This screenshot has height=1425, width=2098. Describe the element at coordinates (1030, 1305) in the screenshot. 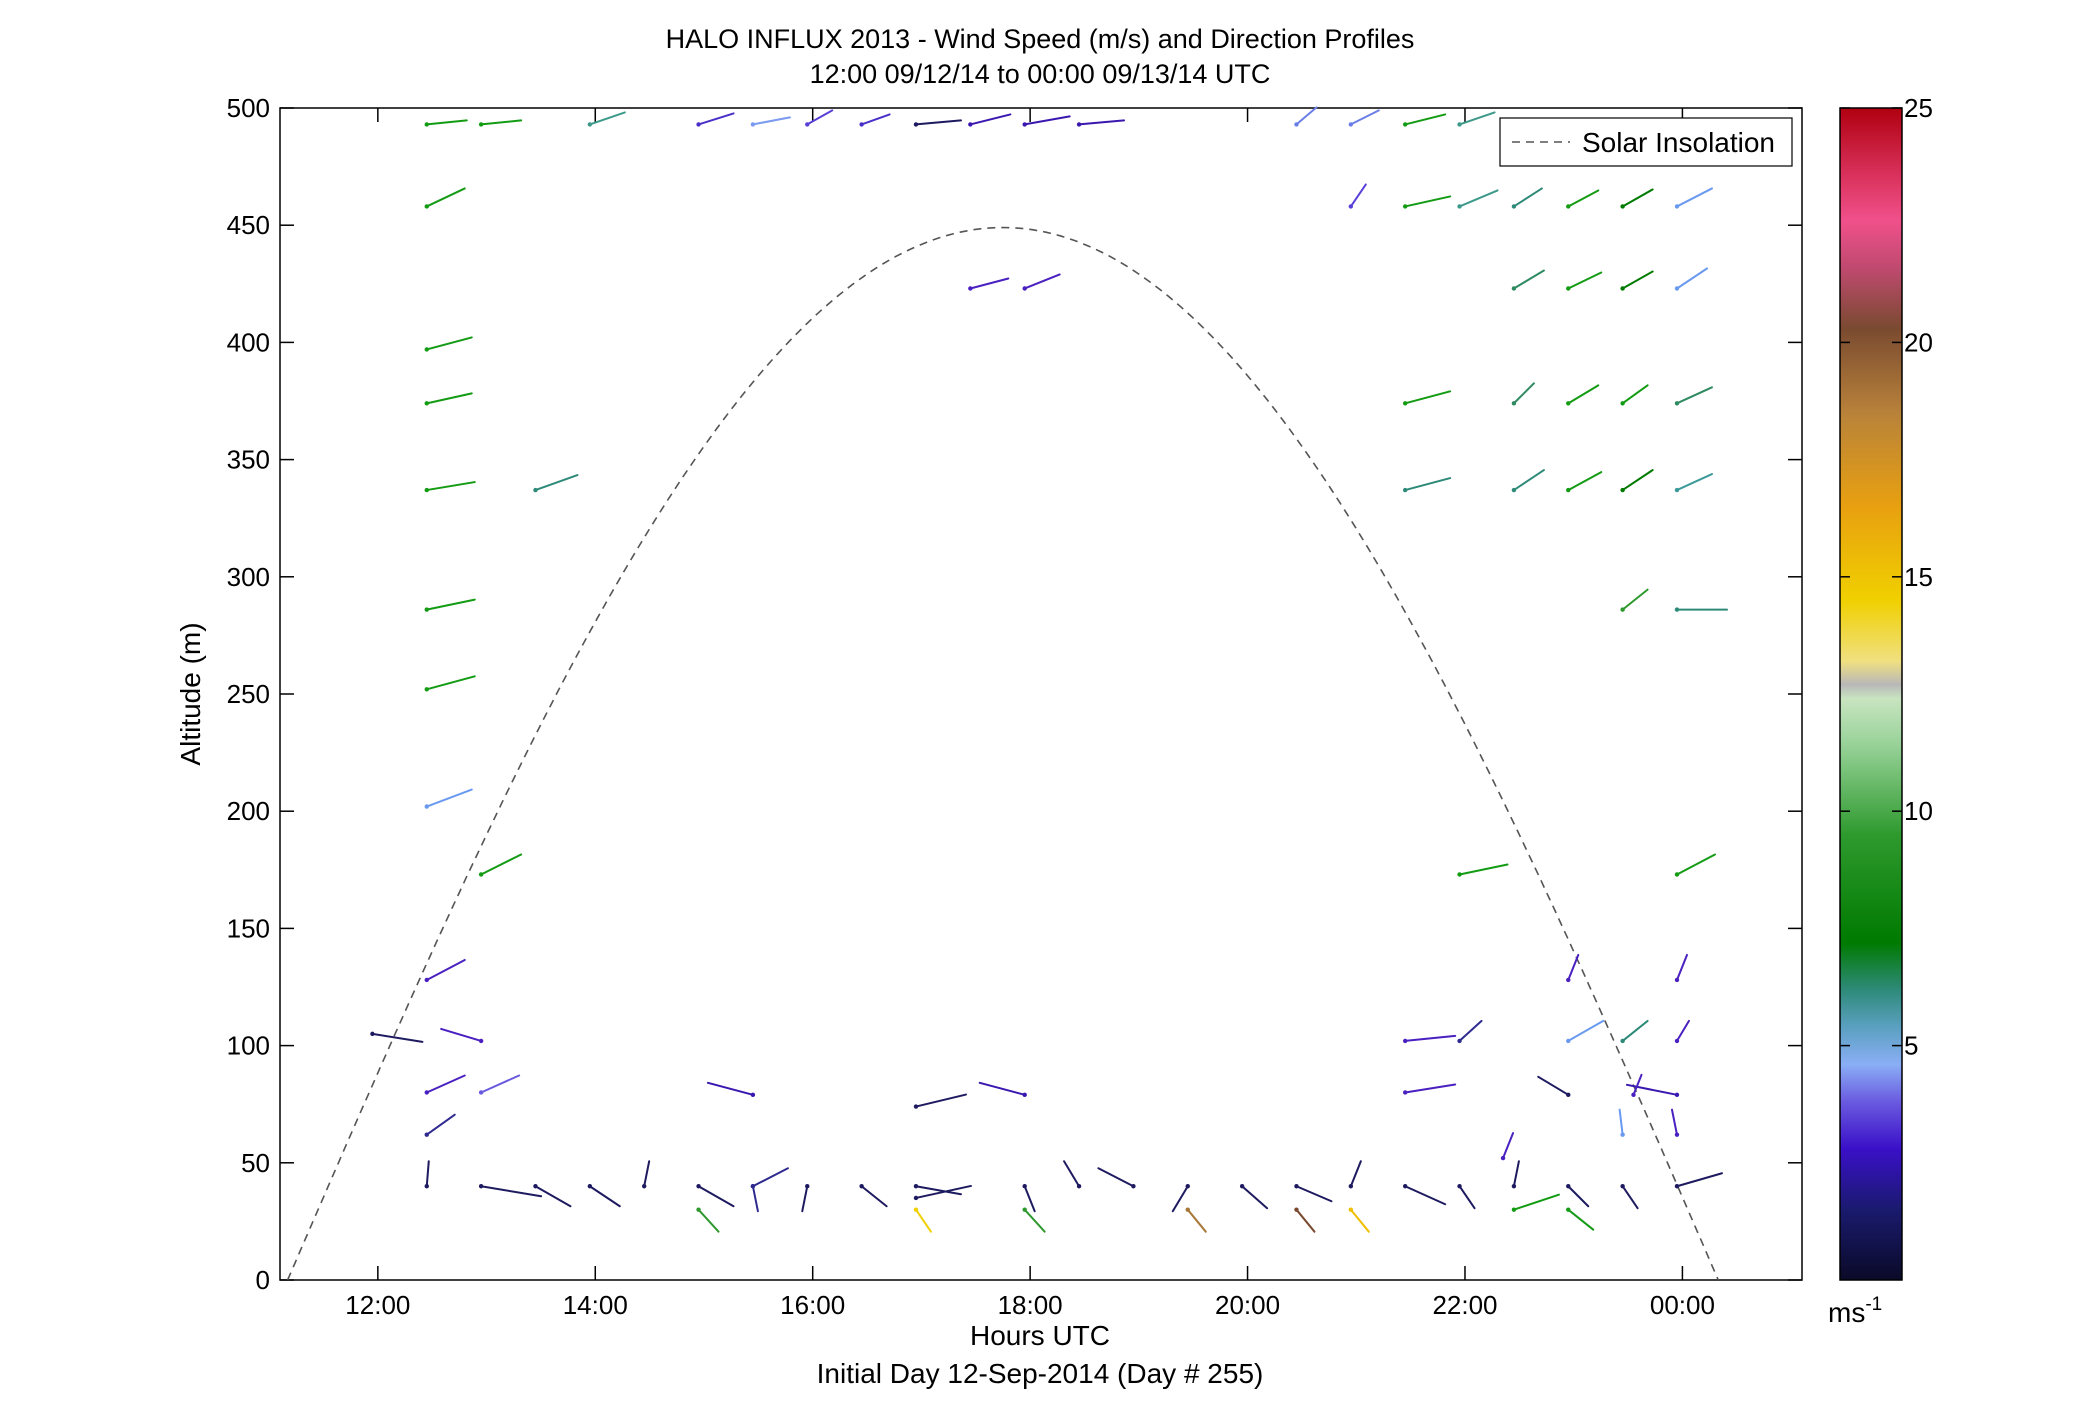

I see `x-tick-label: 18:00` at that location.